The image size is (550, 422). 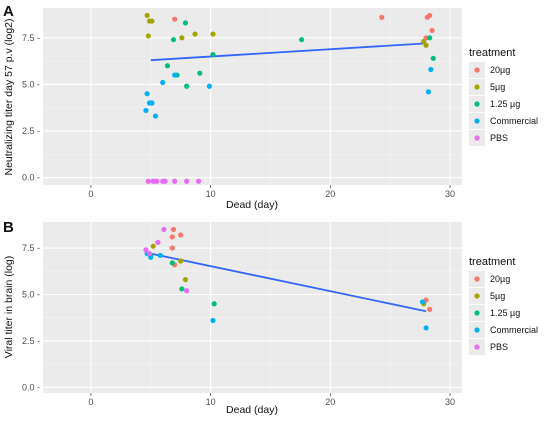 What do you see at coordinates (31, 317) in the screenshot?
I see `y-ticks-b: 0.0 - 2.5 - 5.0 - 7.5 -` at bounding box center [31, 317].